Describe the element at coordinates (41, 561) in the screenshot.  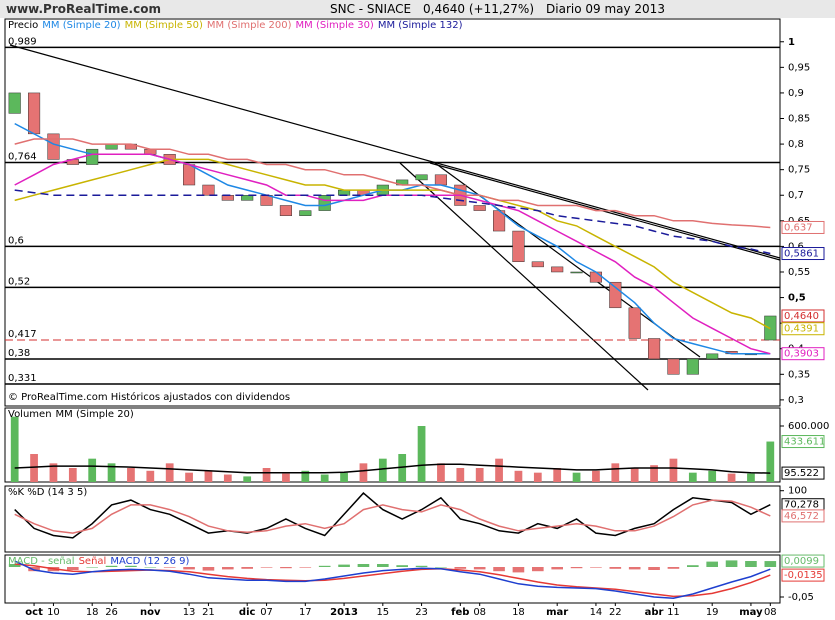
I see `legend-entry: MACD - señal` at that location.